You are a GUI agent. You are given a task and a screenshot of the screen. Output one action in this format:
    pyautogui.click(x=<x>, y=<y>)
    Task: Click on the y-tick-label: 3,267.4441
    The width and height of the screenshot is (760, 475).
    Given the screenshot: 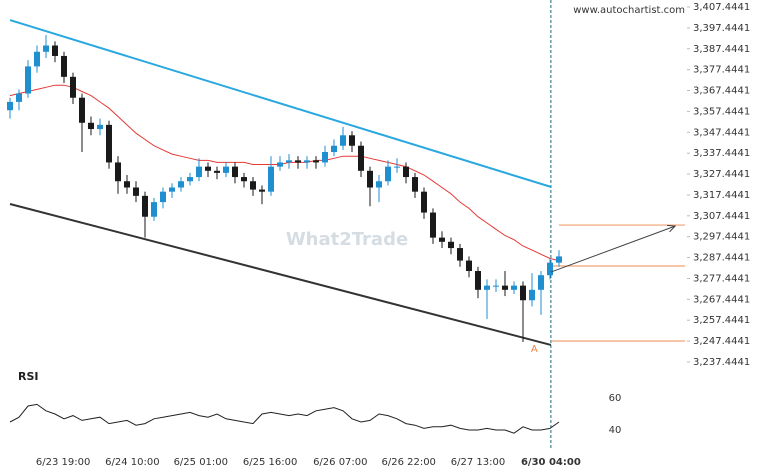 What is the action you would take?
    pyautogui.click(x=721, y=299)
    